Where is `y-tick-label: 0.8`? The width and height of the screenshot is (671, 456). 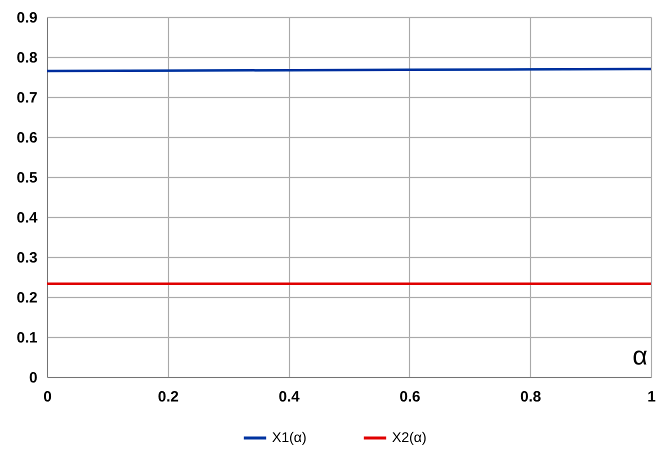 y-tick-label: 0.8 is located at coordinates (27, 58).